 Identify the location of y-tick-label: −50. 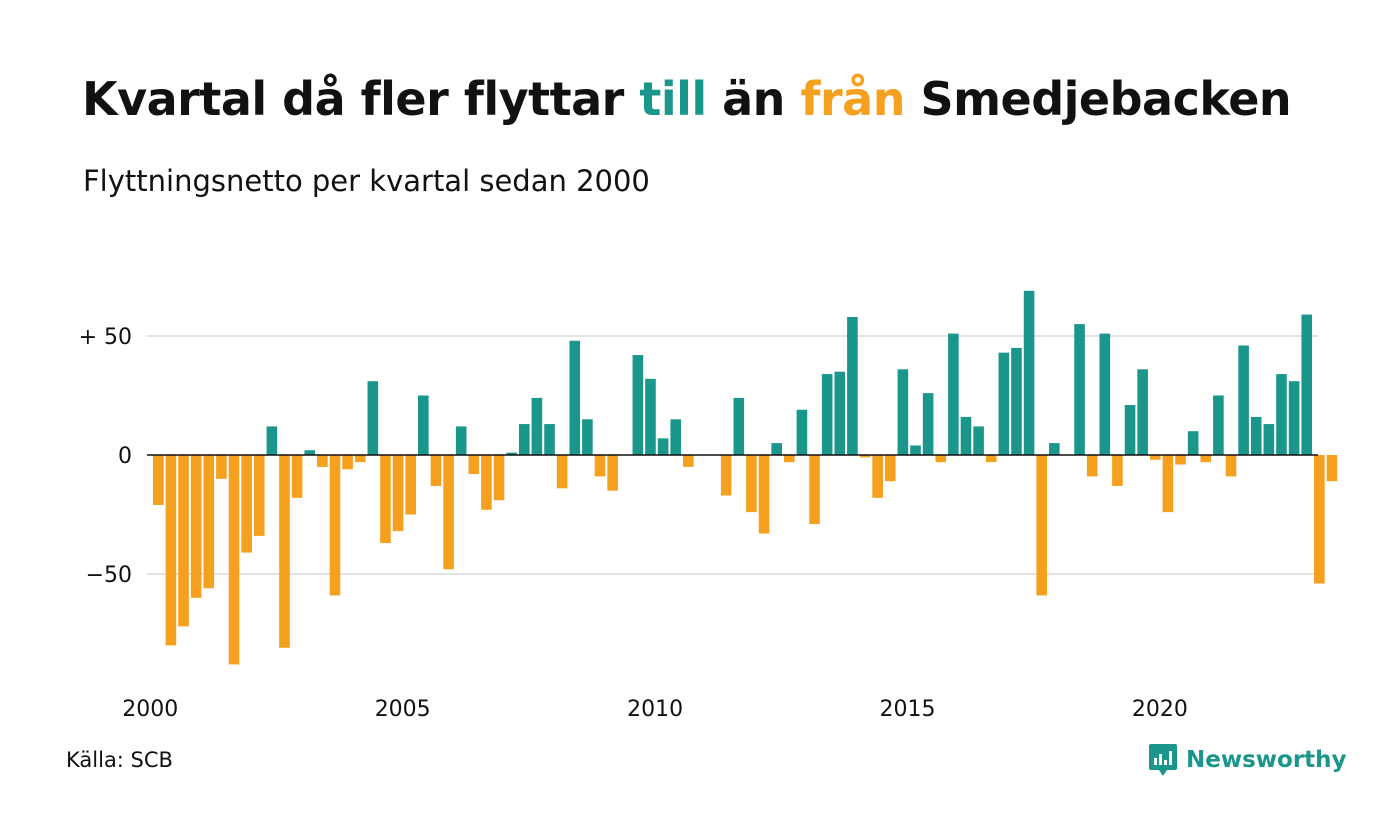
(109, 575).